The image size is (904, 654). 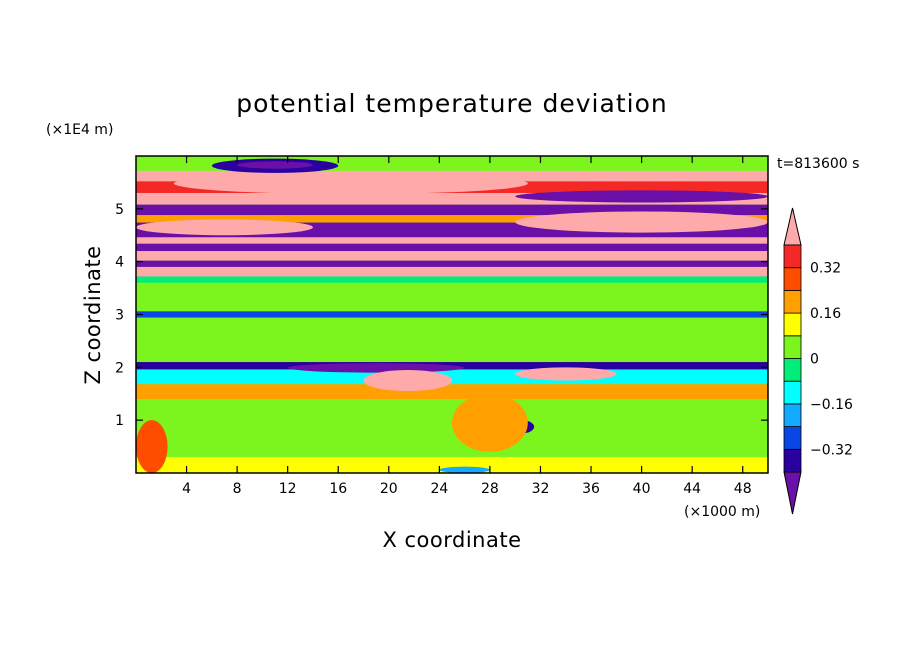 I want to click on x-tick-label-8: 8, so click(x=237, y=489).